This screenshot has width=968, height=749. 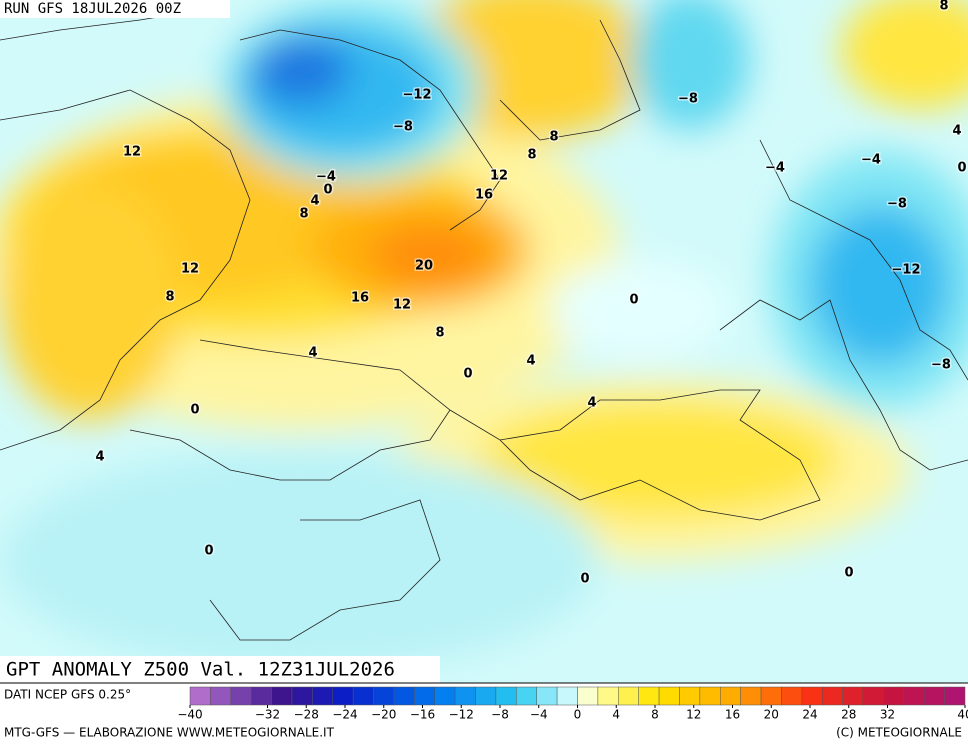 I want to click on colorbar-tick-label: −28, so click(x=306, y=715).